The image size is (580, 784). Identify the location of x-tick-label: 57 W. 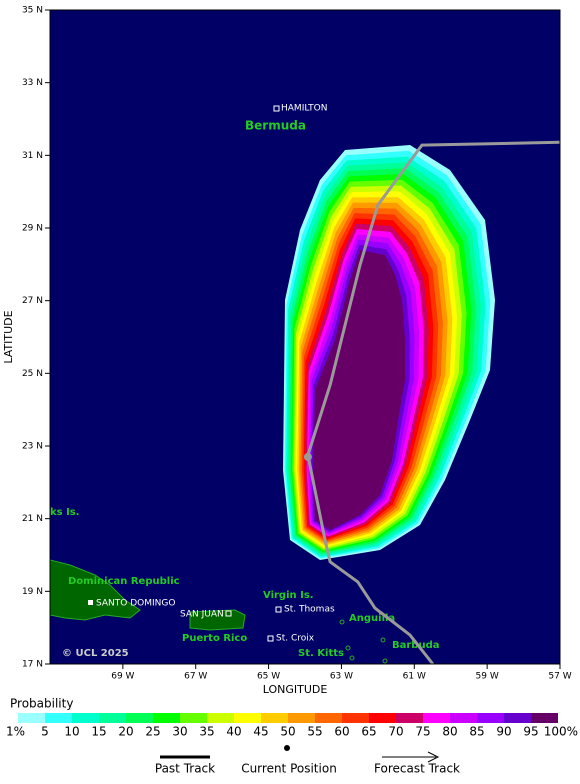
(559, 677).